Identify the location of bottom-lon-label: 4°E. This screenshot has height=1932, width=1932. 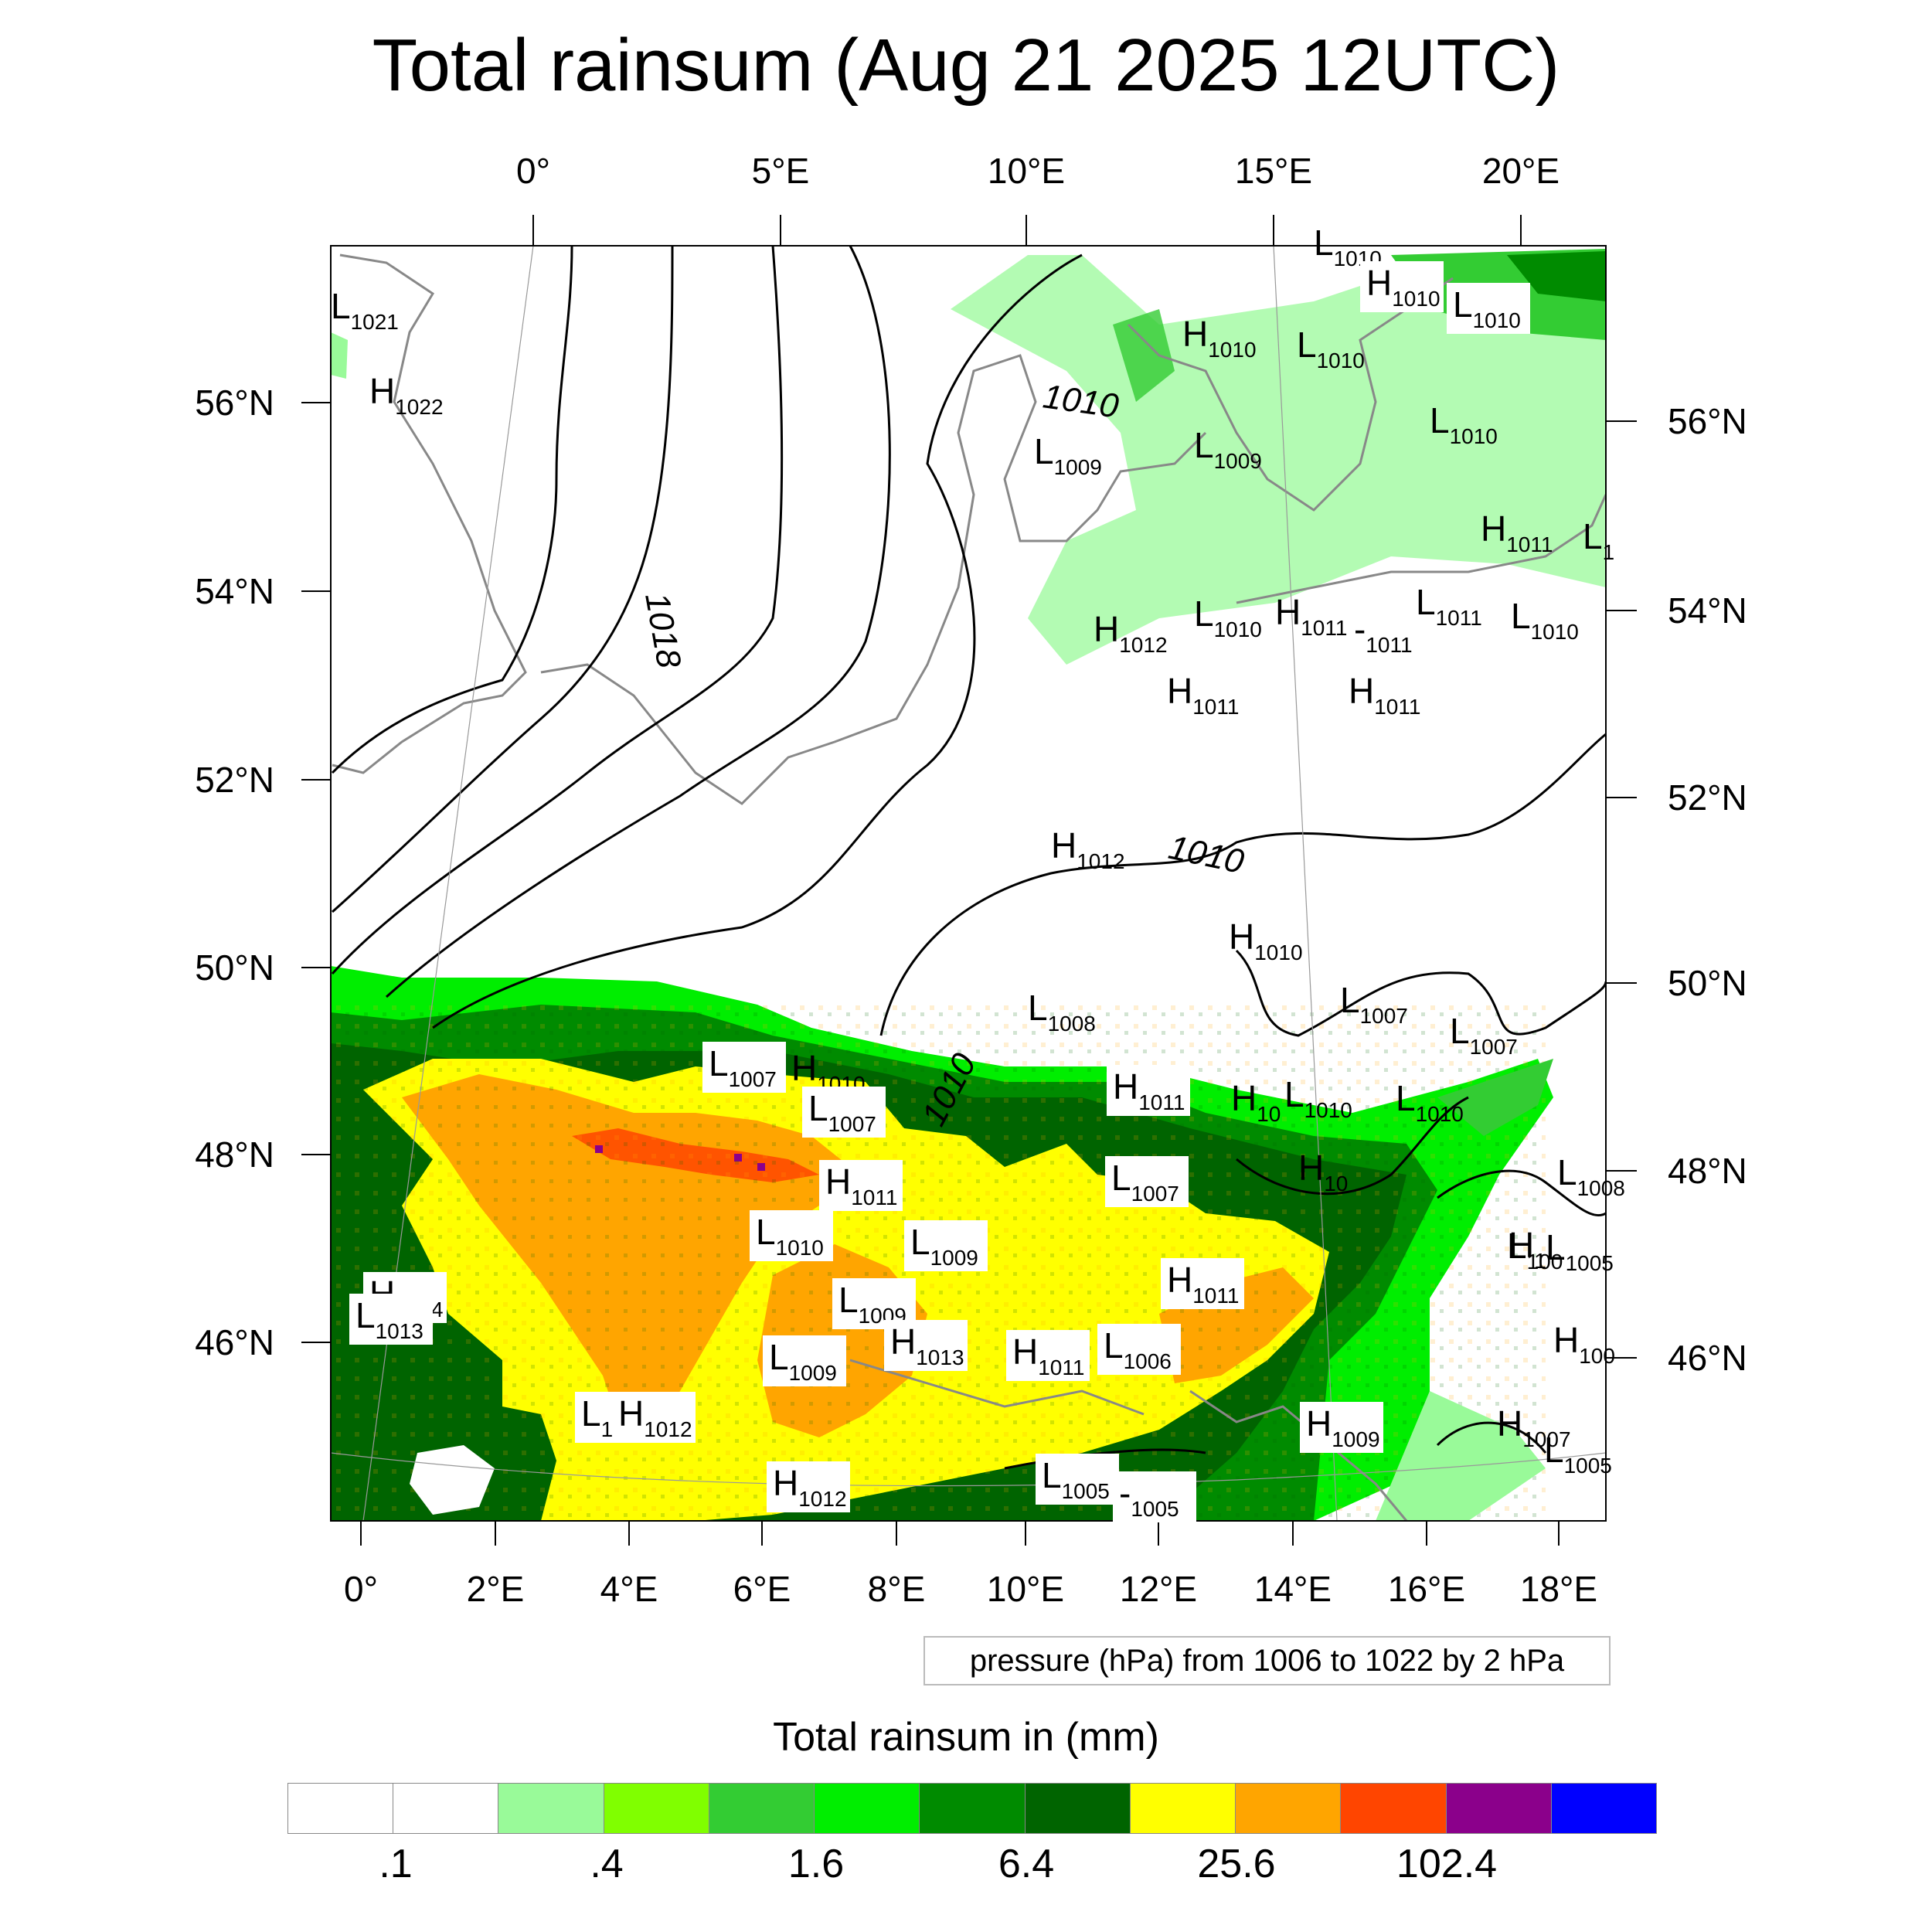
(629, 1589).